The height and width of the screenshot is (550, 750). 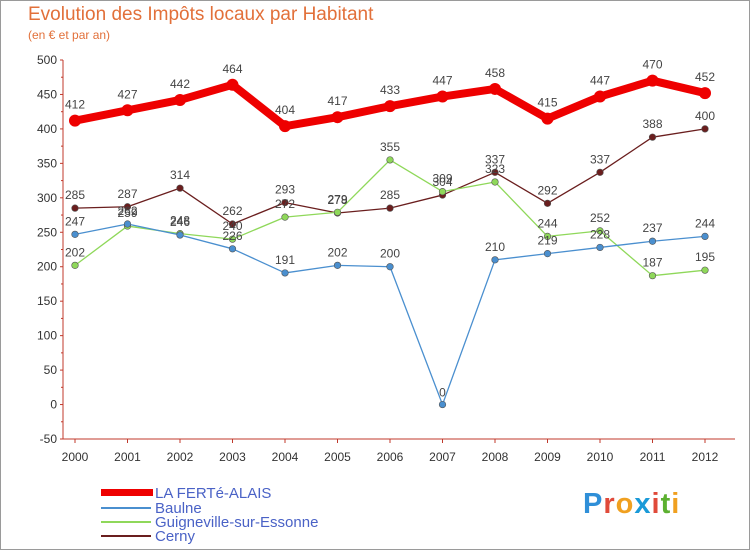 I want to click on data-label: 433, so click(x=390, y=90).